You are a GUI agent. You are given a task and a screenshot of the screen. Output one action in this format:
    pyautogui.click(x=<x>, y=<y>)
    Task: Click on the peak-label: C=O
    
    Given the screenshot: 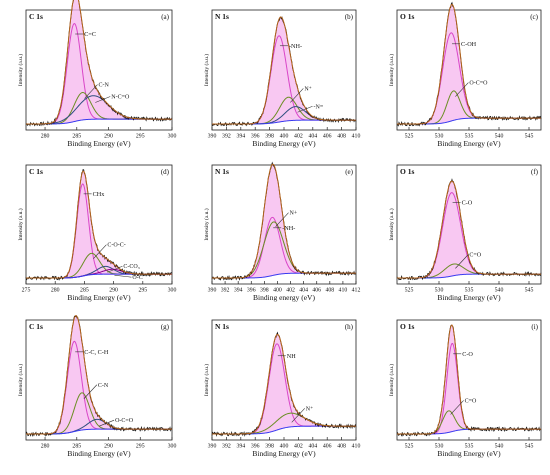 What is the action you would take?
    pyautogui.click(x=475, y=255)
    